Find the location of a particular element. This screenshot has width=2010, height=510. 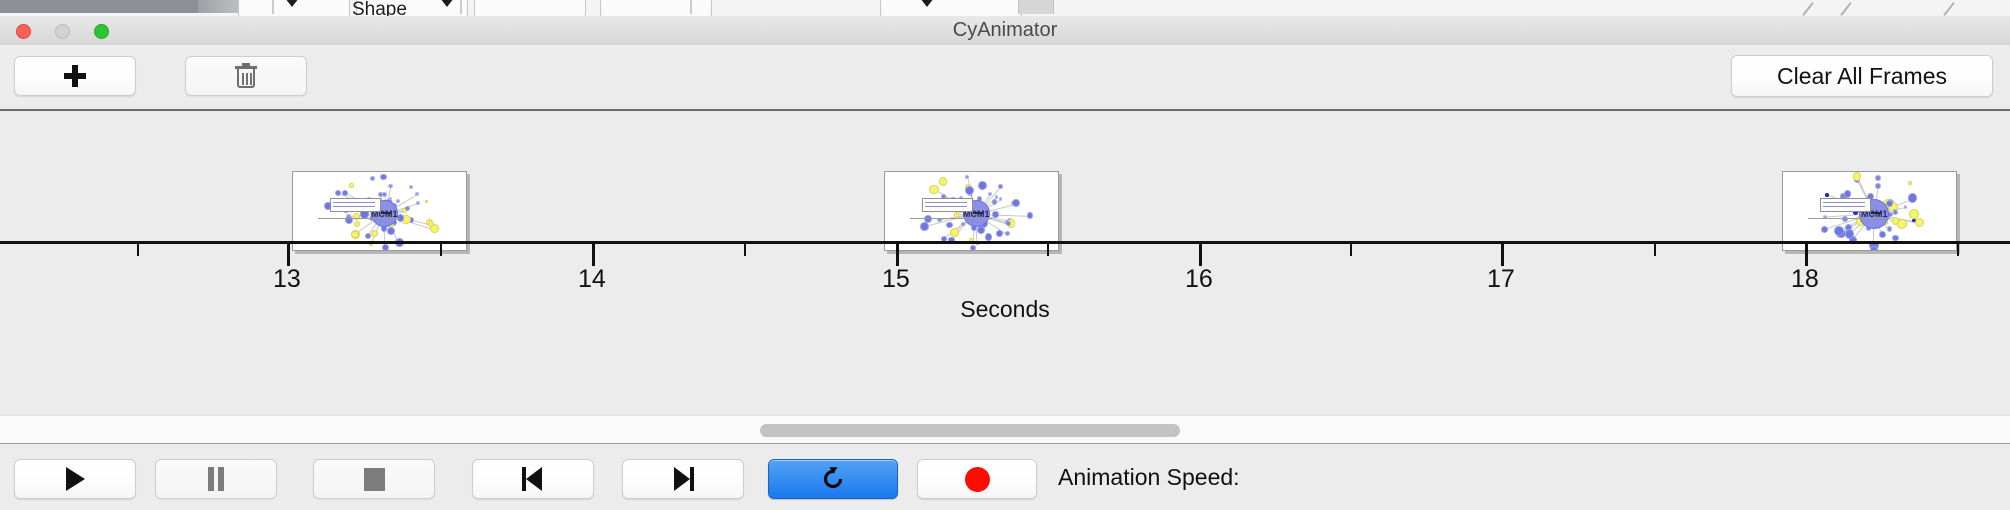

window-title: CyAnimator is located at coordinates (1005, 30).